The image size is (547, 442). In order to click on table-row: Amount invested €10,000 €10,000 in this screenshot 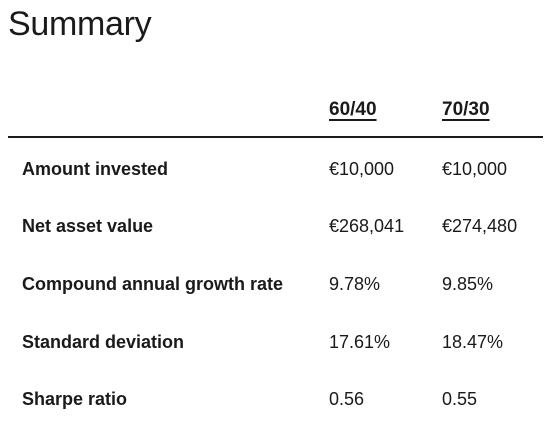, I will do `click(275, 167)`.